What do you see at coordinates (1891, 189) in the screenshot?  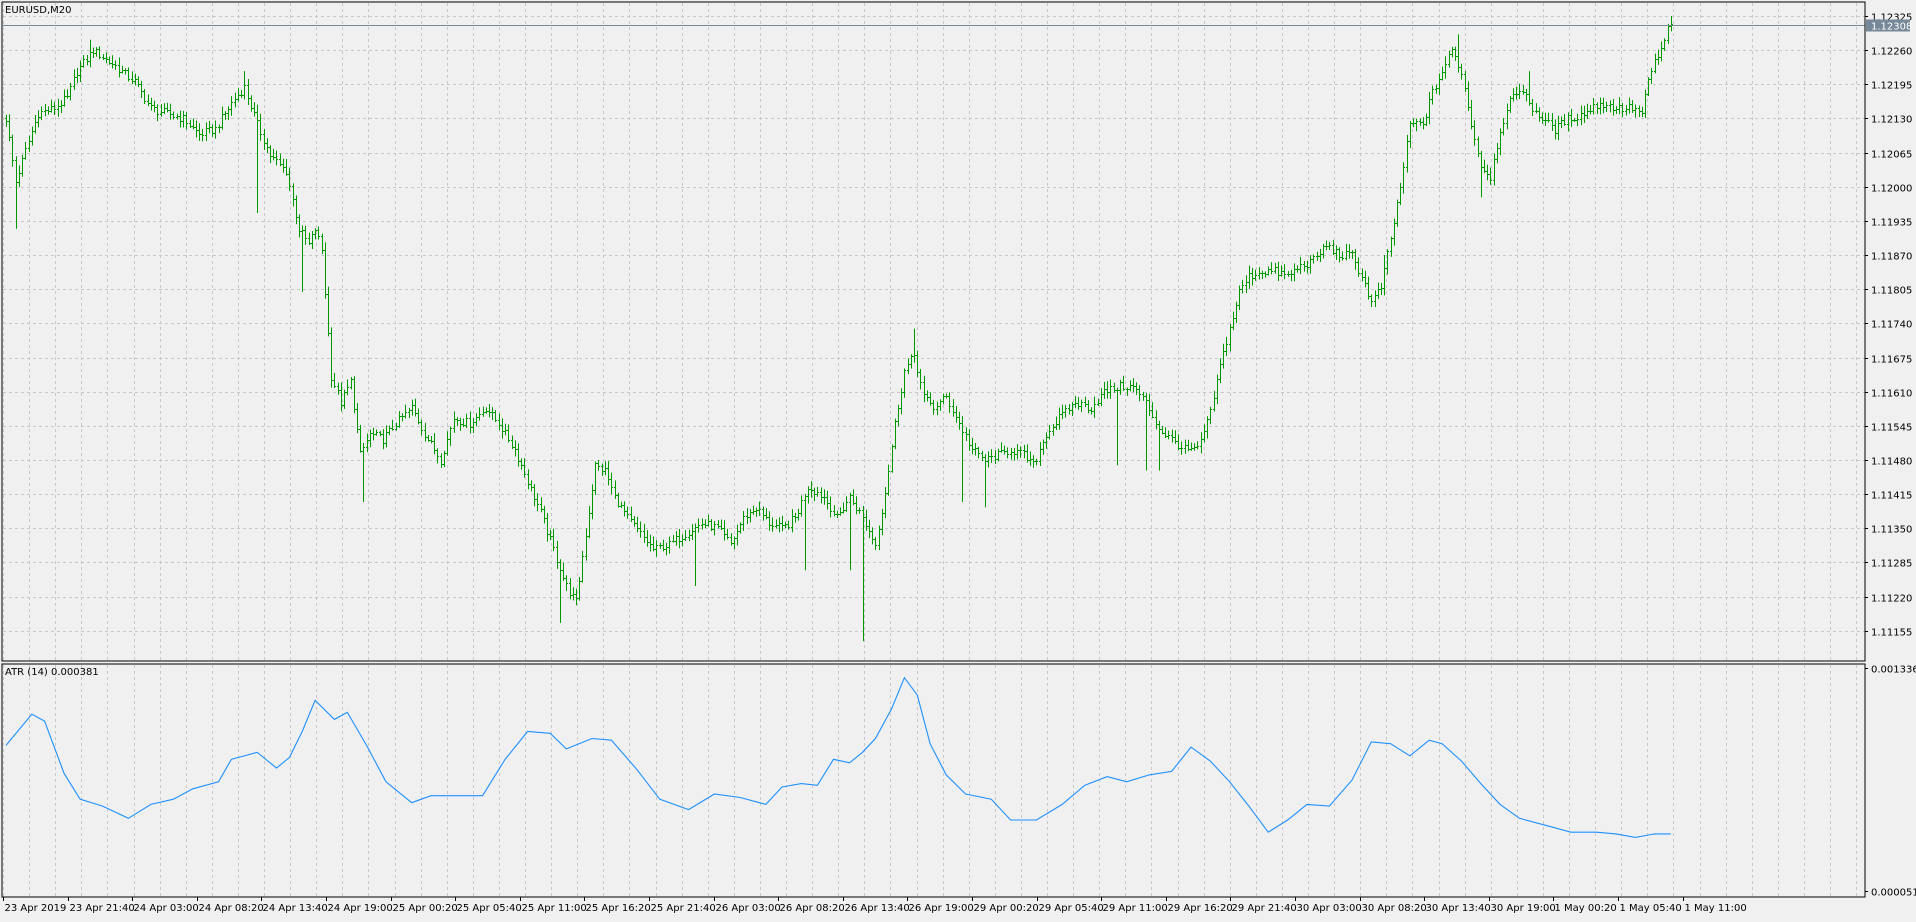 I see `price-tick-label: 1.12000` at bounding box center [1891, 189].